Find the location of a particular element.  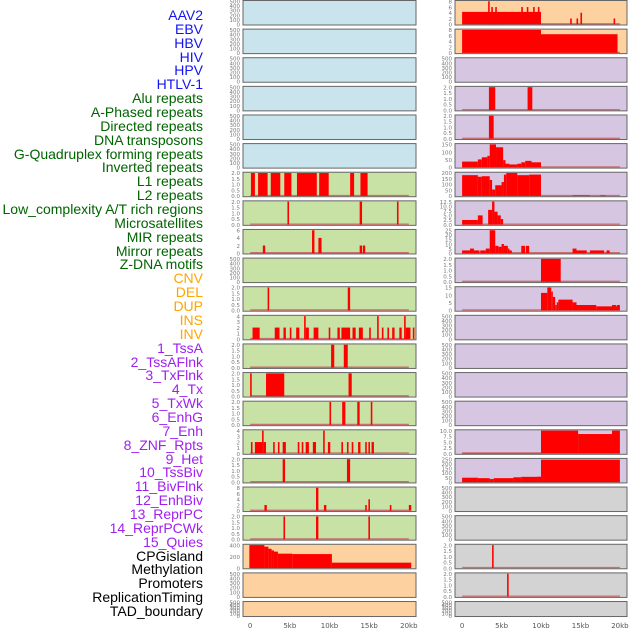

track-label: 7_Enh is located at coordinates (182, 430).